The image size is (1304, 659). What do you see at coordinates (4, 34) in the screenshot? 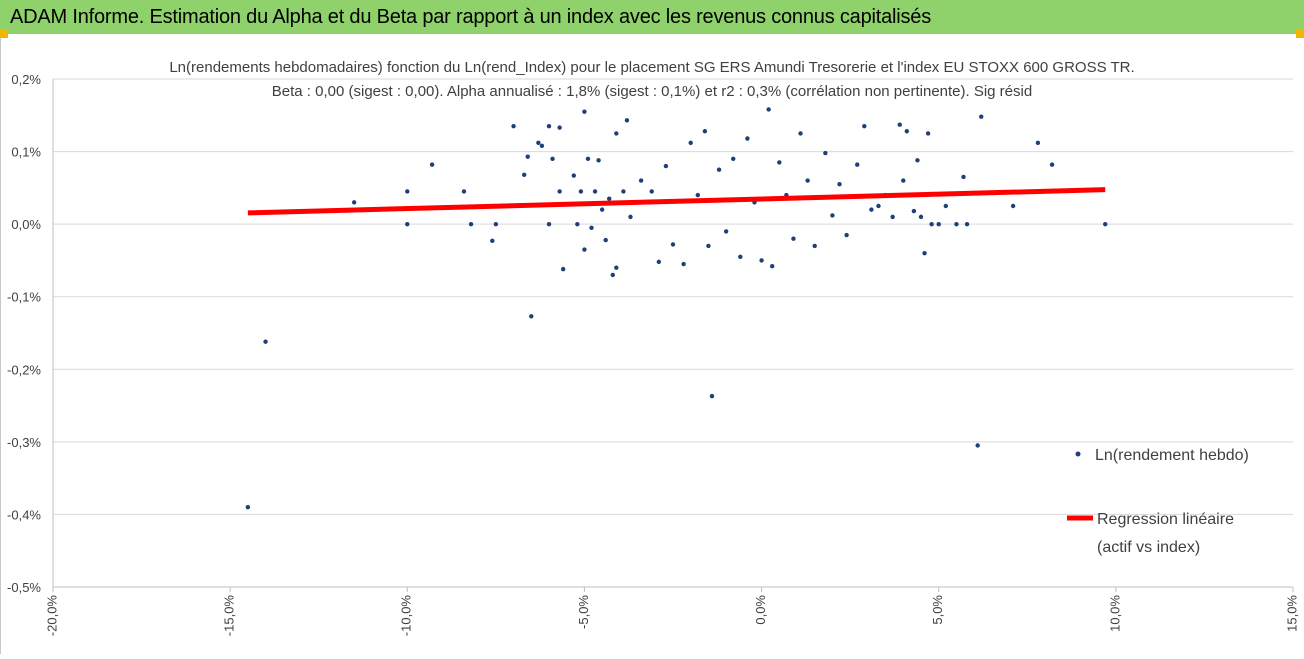
I see `banner-corner-left` at bounding box center [4, 34].